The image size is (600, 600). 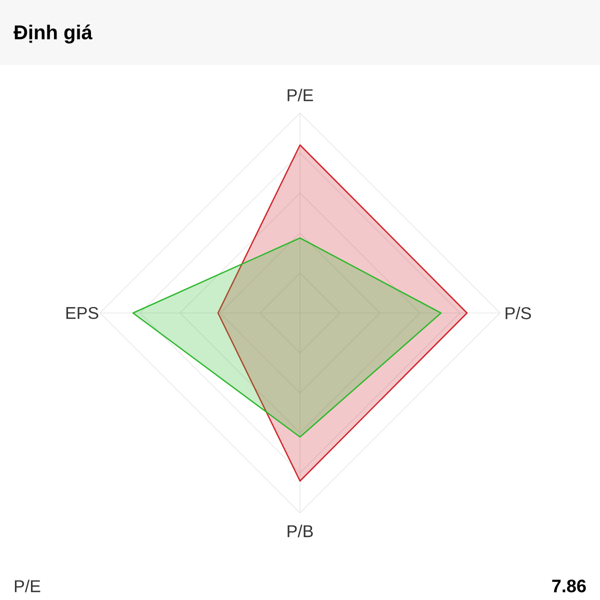 What do you see at coordinates (27, 586) in the screenshot?
I see `text: P/E` at bounding box center [27, 586].